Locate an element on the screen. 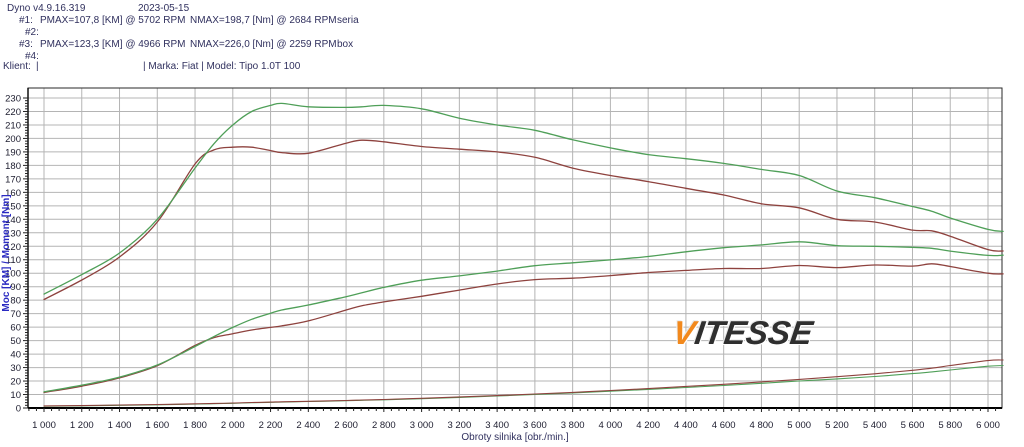  y-tick-label: 190 is located at coordinates (13, 152).